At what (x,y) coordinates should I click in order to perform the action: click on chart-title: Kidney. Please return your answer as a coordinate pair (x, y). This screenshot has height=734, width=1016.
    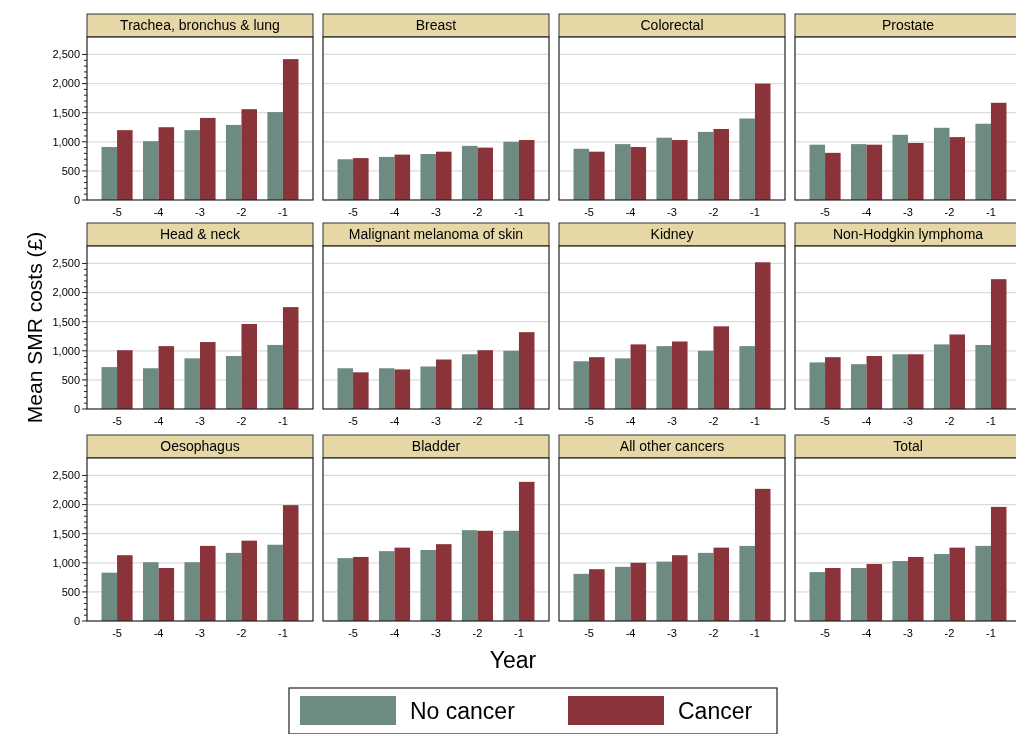
    Looking at the image, I should click on (672, 234).